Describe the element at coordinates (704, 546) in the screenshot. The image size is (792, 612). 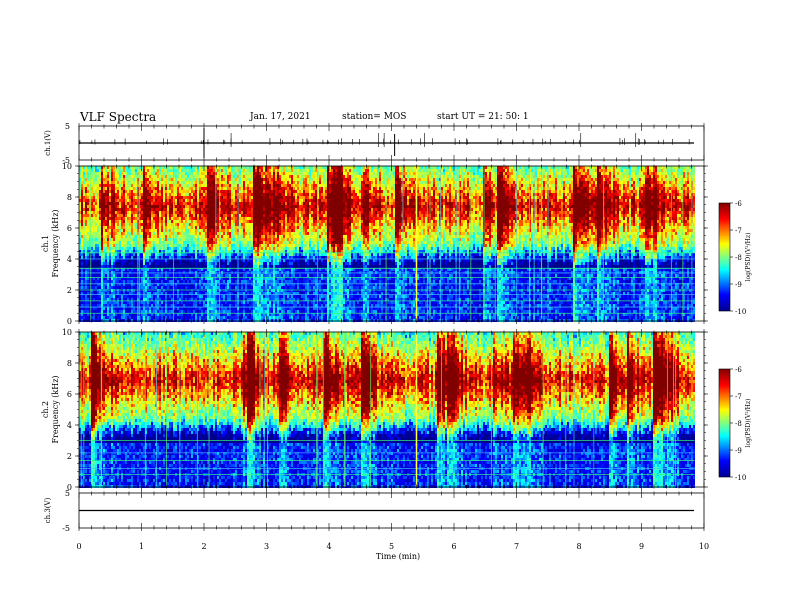
I see `ch3-waveform-xtick-label: 10` at that location.